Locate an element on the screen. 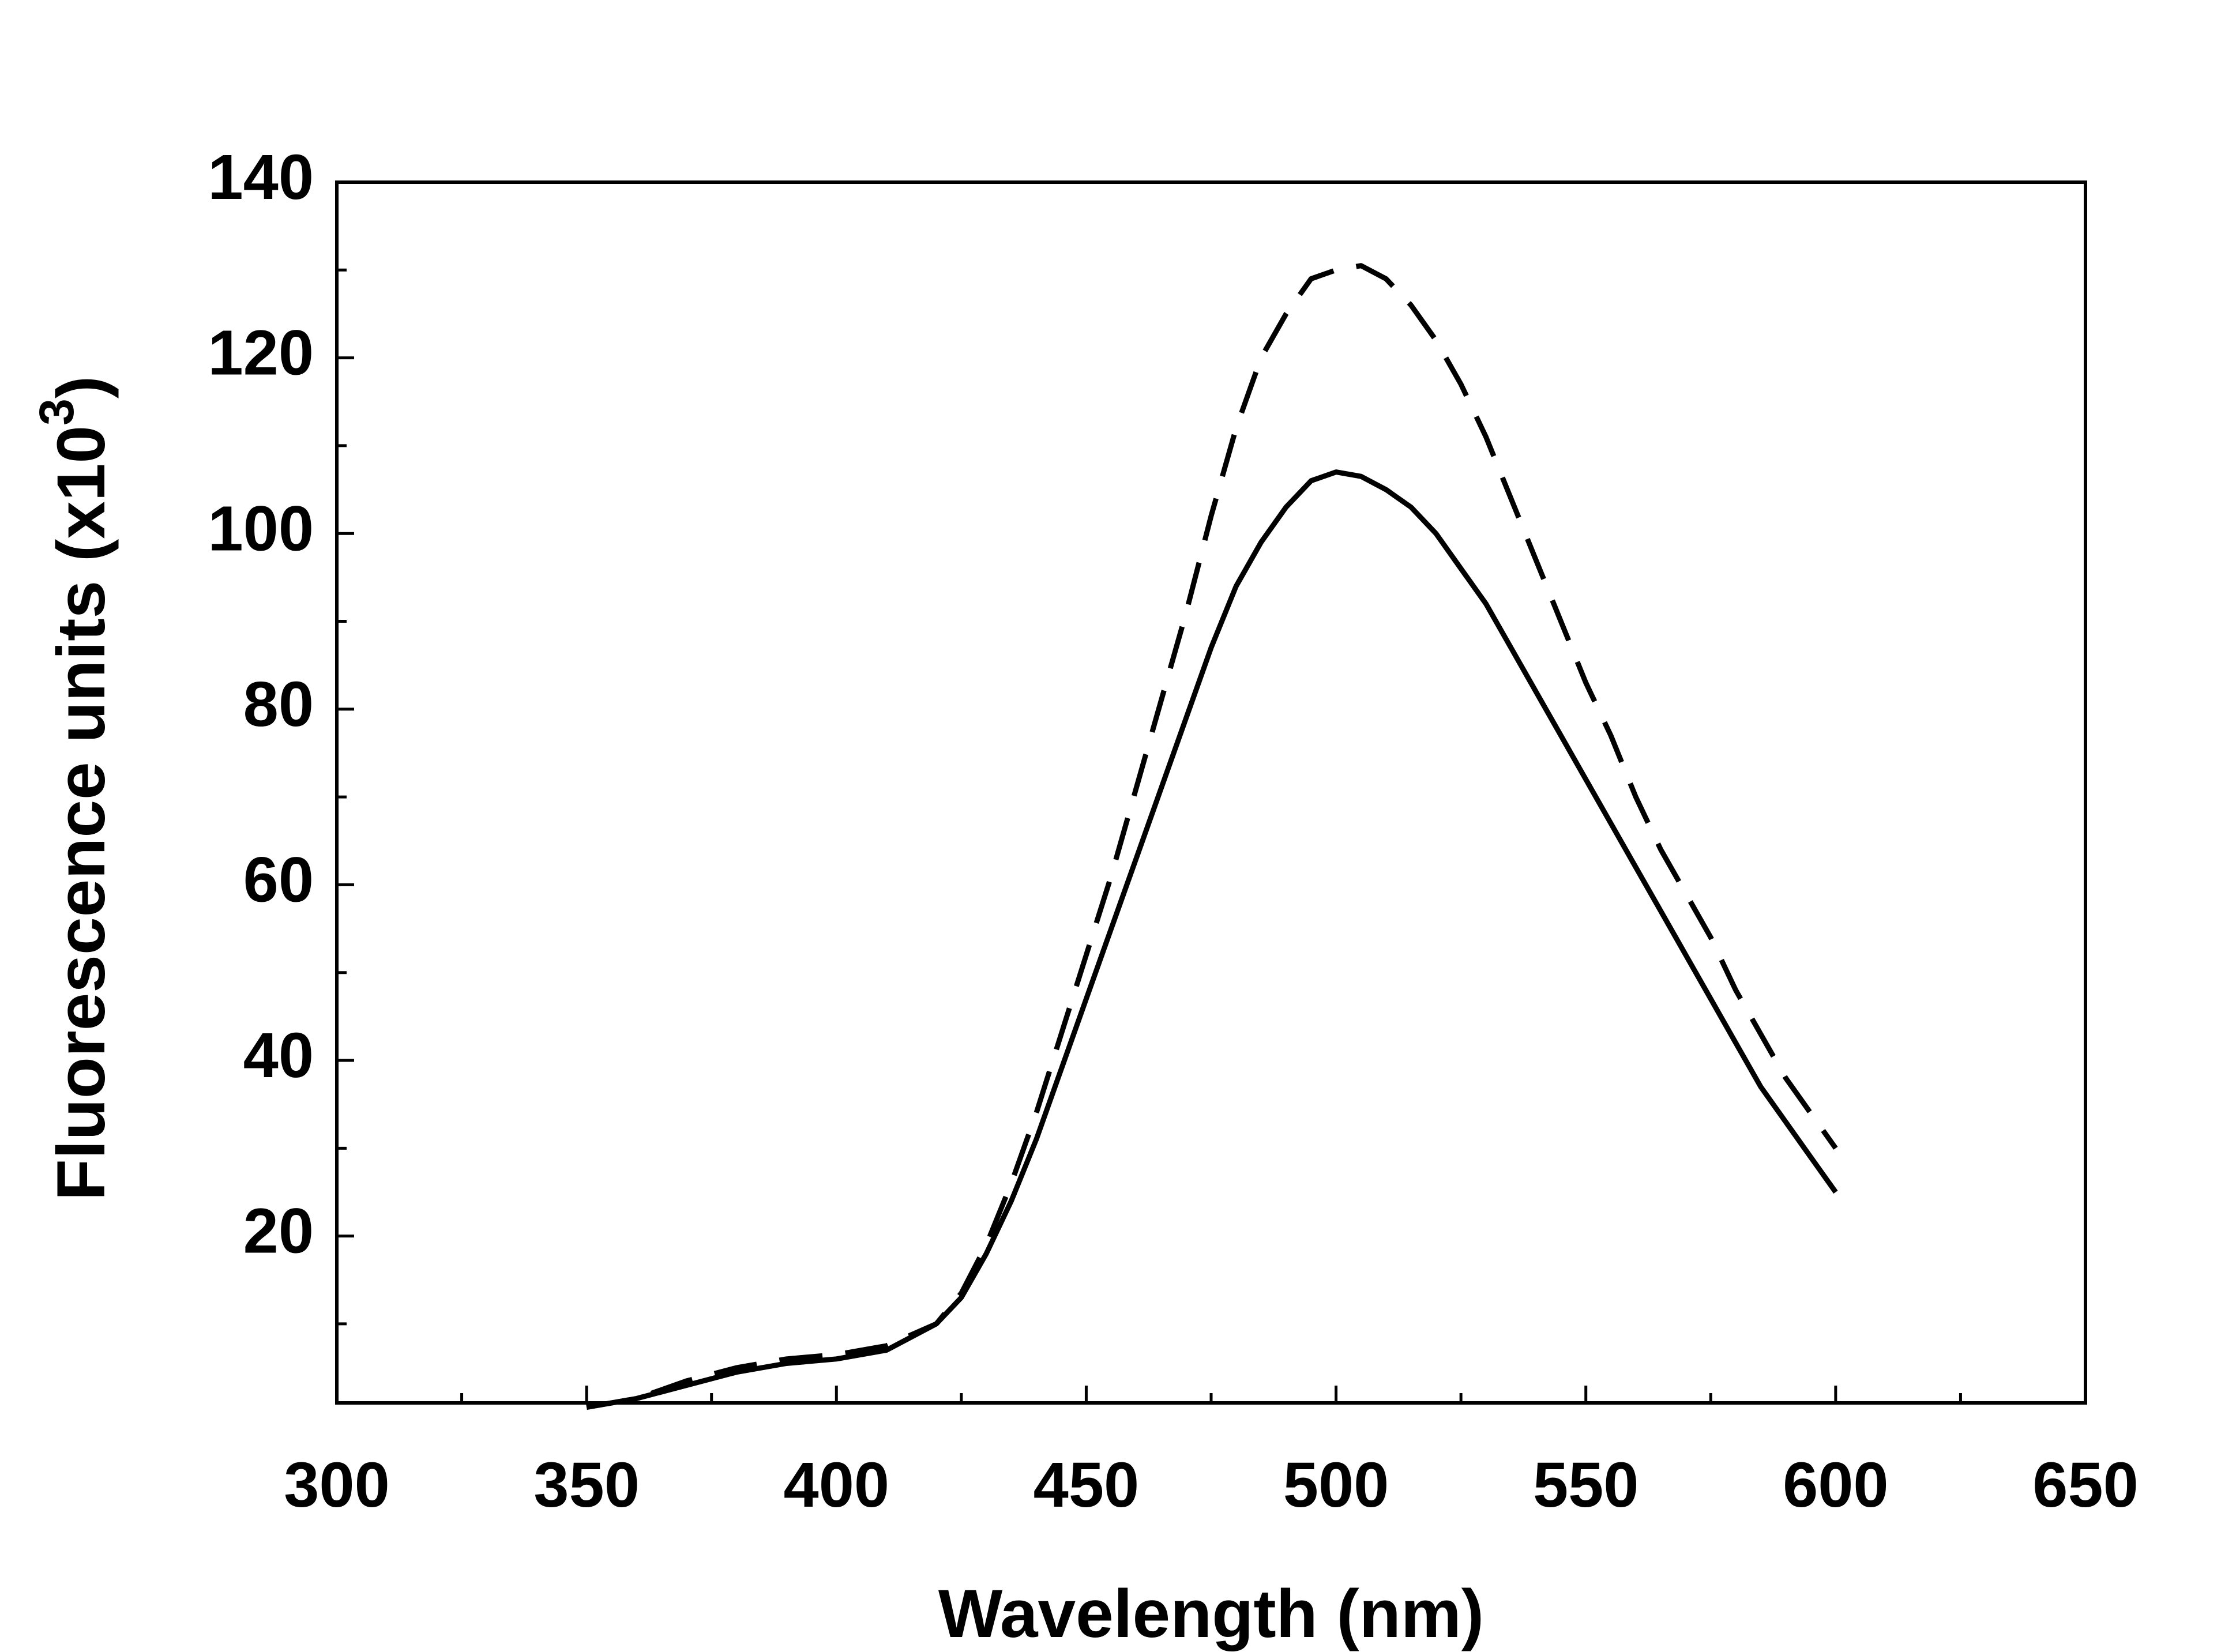 The width and height of the screenshot is (2221, 1652). x-tick-label: 550 is located at coordinates (1586, 1485).